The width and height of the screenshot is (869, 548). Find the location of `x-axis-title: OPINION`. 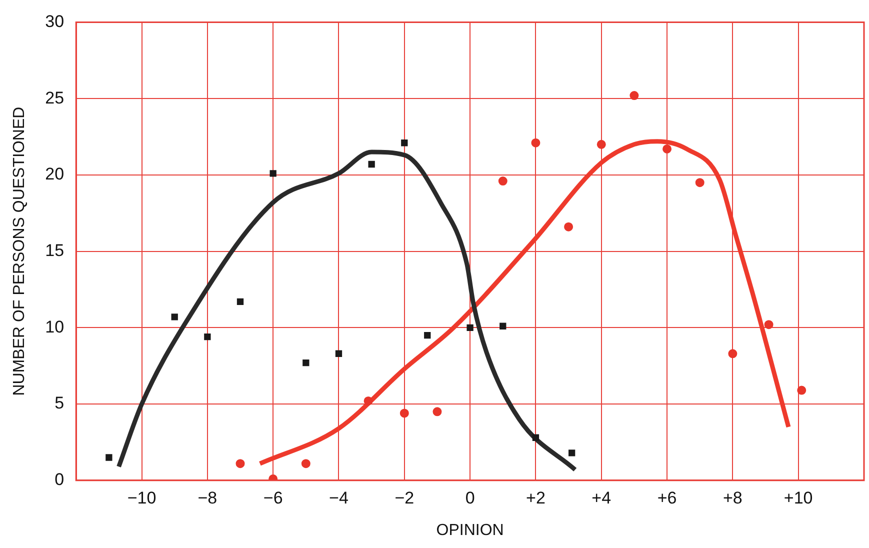

x-axis-title: OPINION is located at coordinates (470, 530).